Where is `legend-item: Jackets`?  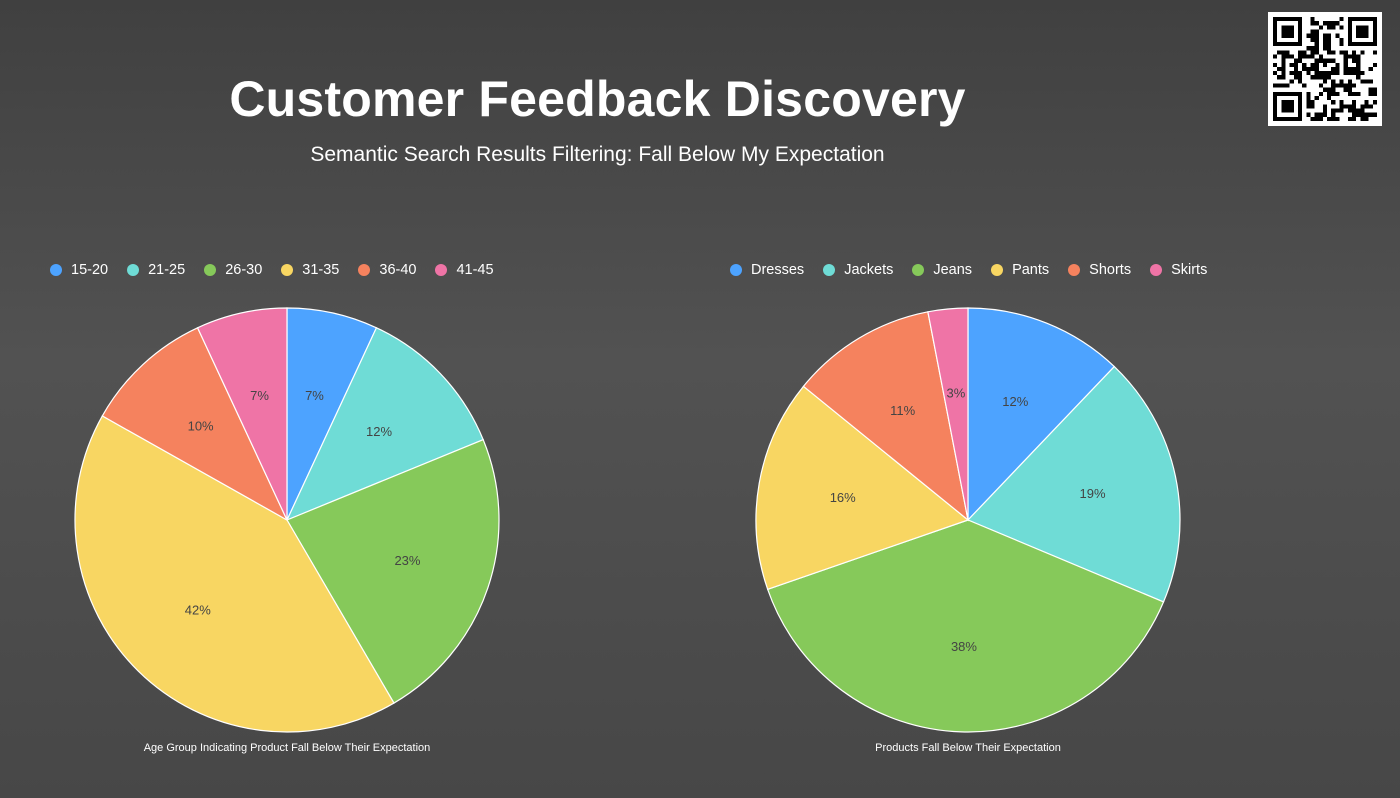
legend-item: Jackets is located at coordinates (858, 270).